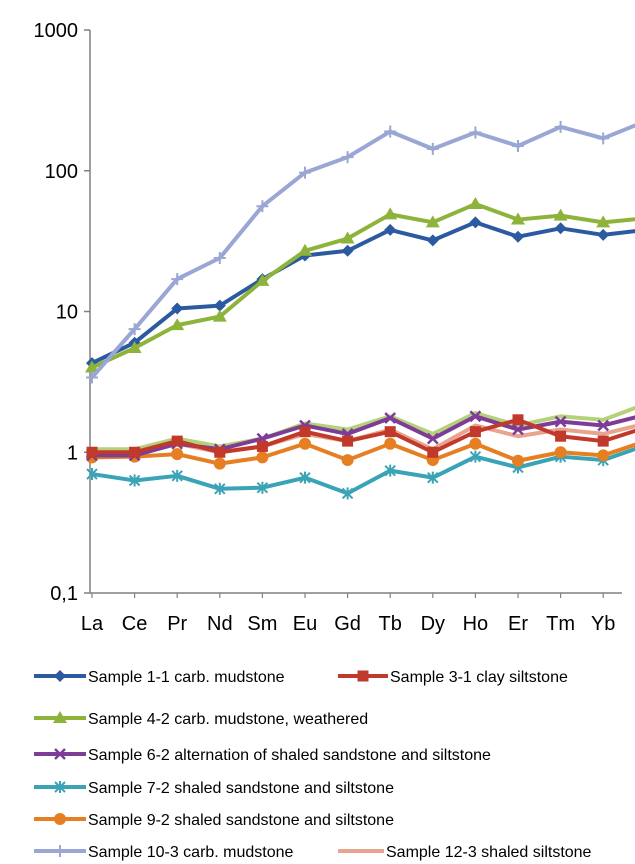  I want to click on x-tick-label: Ce, so click(135, 624).